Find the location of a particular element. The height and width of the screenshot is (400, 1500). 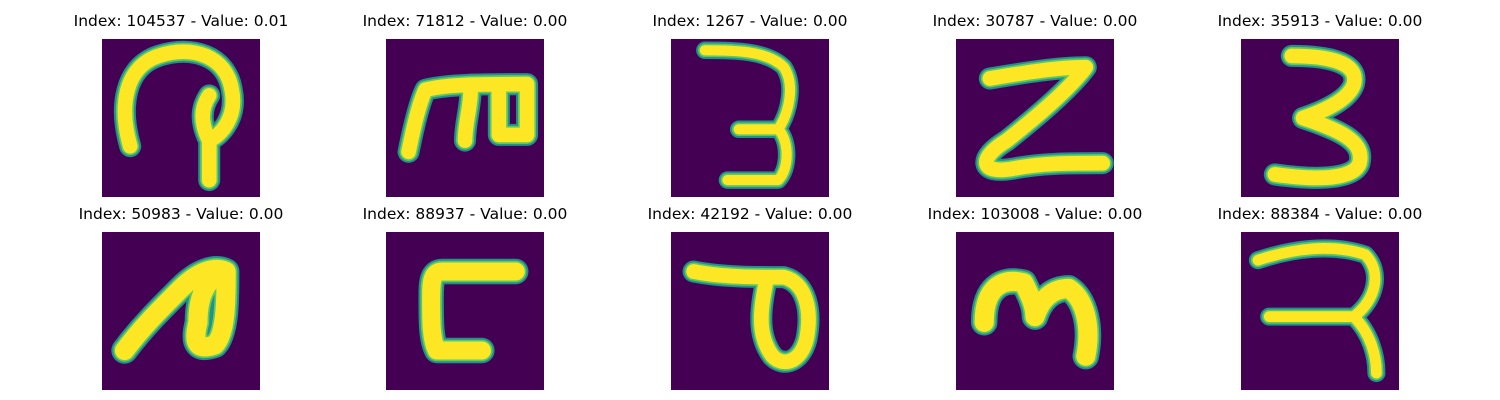

sample-panel-4: Index: 30787 - Value: 0.00 is located at coordinates (1035, 105).